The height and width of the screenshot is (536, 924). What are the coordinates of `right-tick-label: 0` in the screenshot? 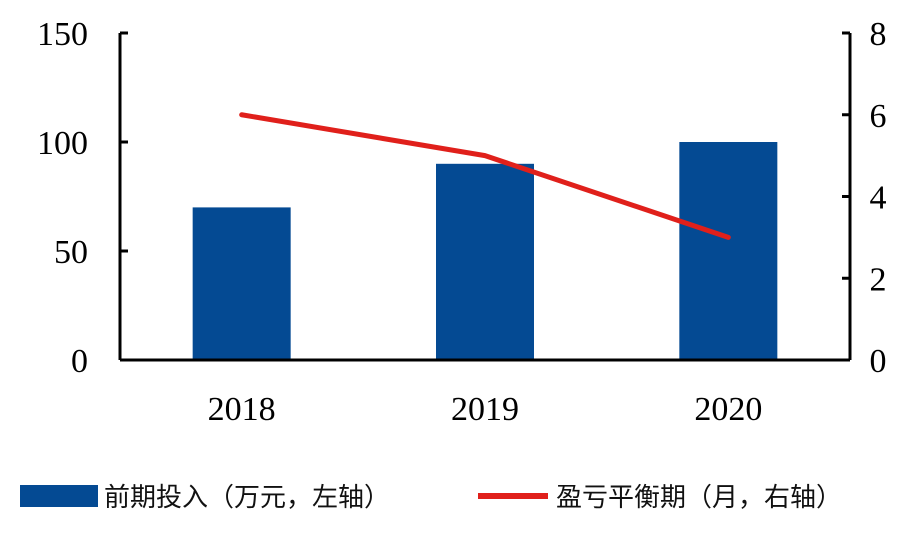 It's located at (878, 361).